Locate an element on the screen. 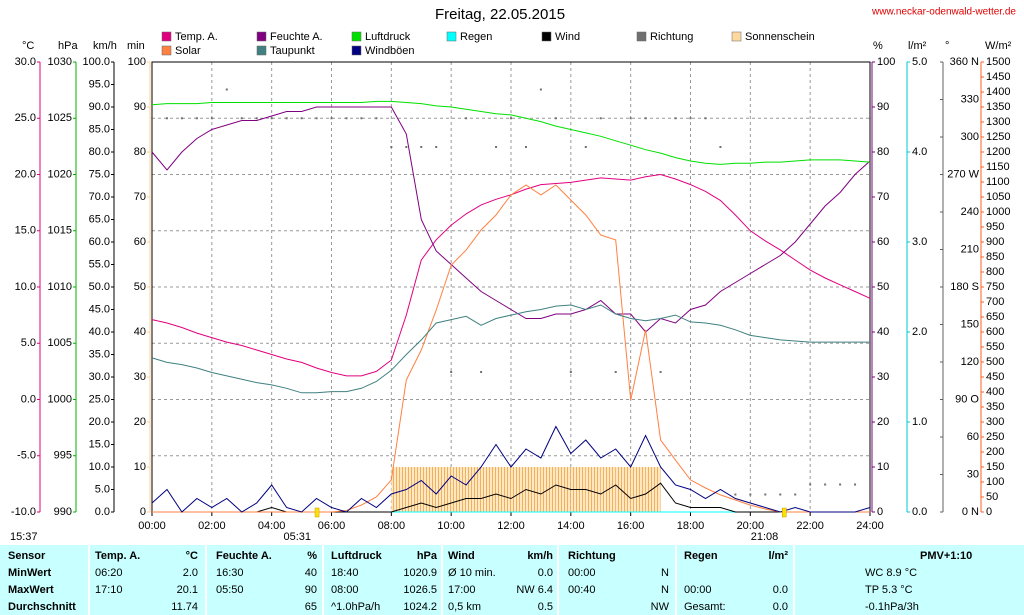  y-tick-label: 1350 is located at coordinates (998, 107).